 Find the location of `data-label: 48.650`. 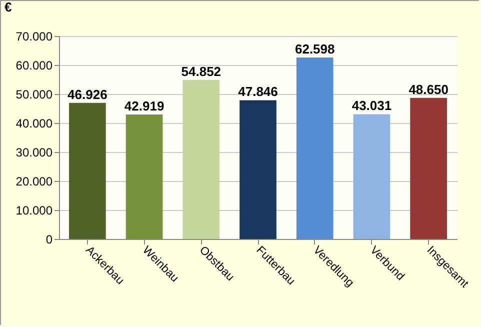

data-label: 48.650 is located at coordinates (428, 89).